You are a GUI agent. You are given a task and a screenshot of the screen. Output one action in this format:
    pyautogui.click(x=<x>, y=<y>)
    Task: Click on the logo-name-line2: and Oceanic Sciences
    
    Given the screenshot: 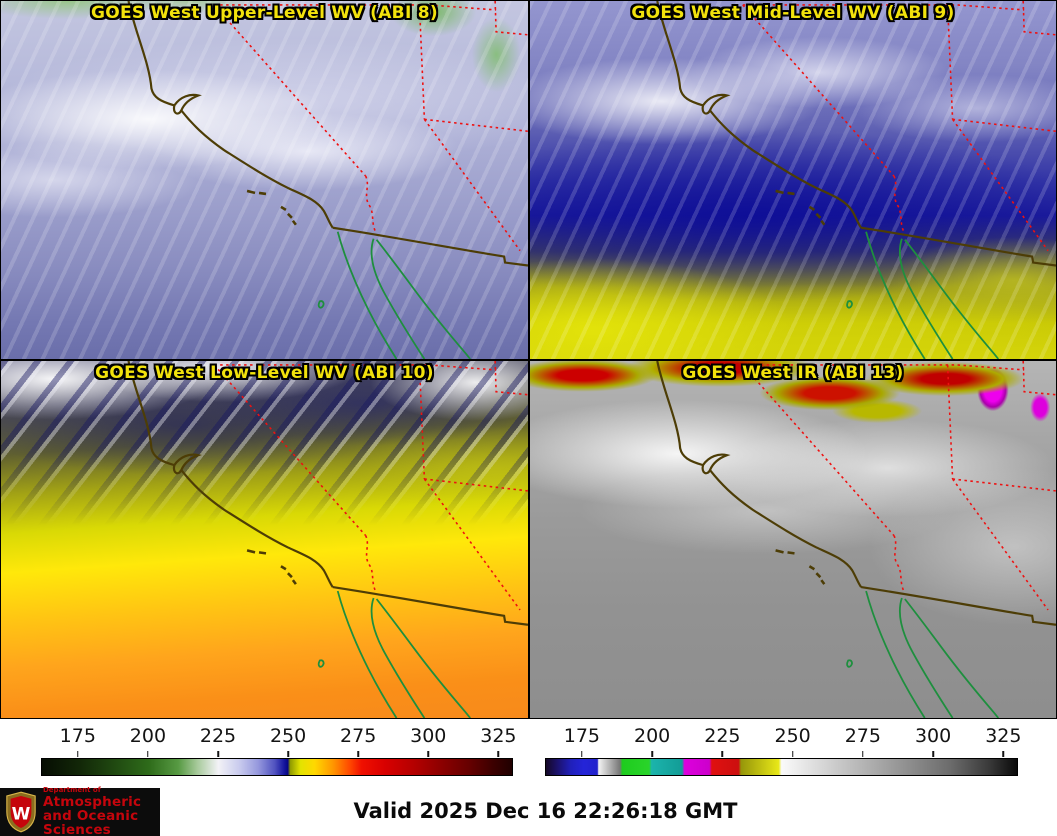 What is the action you would take?
    pyautogui.click(x=91, y=822)
    